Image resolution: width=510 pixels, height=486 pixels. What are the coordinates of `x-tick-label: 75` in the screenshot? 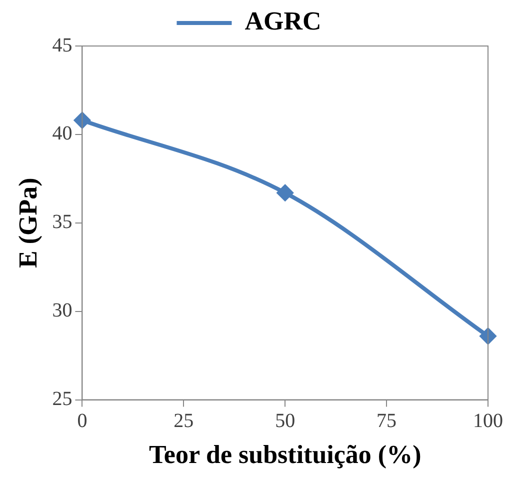 It's located at (386, 421).